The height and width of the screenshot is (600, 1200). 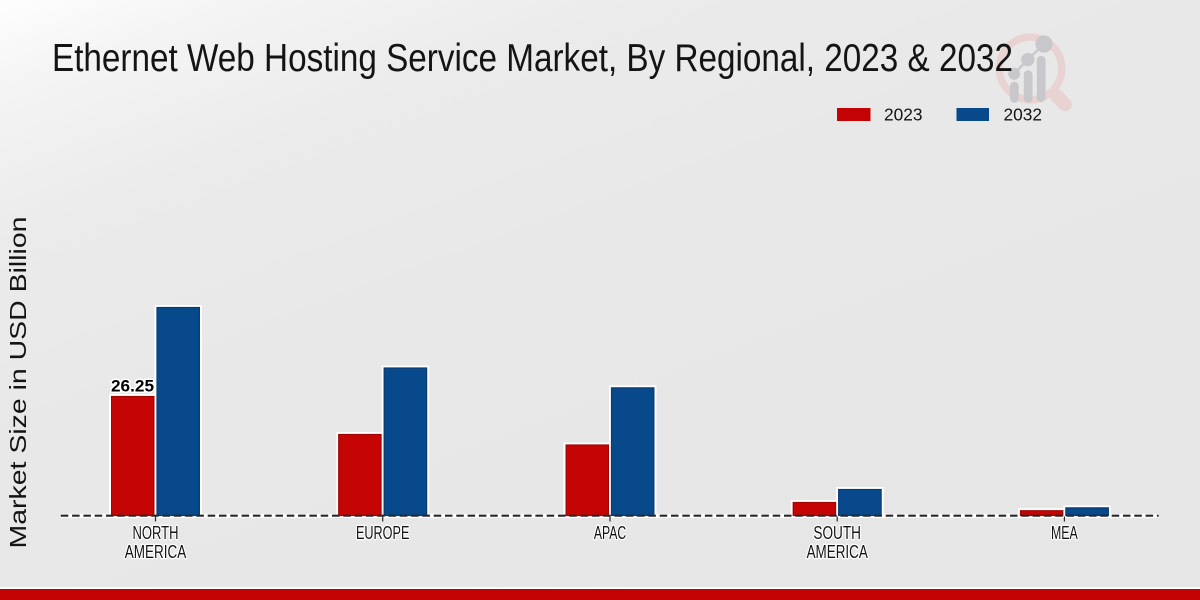 I want to click on svg-text: Market Size in USD Billion, so click(x=18, y=383).